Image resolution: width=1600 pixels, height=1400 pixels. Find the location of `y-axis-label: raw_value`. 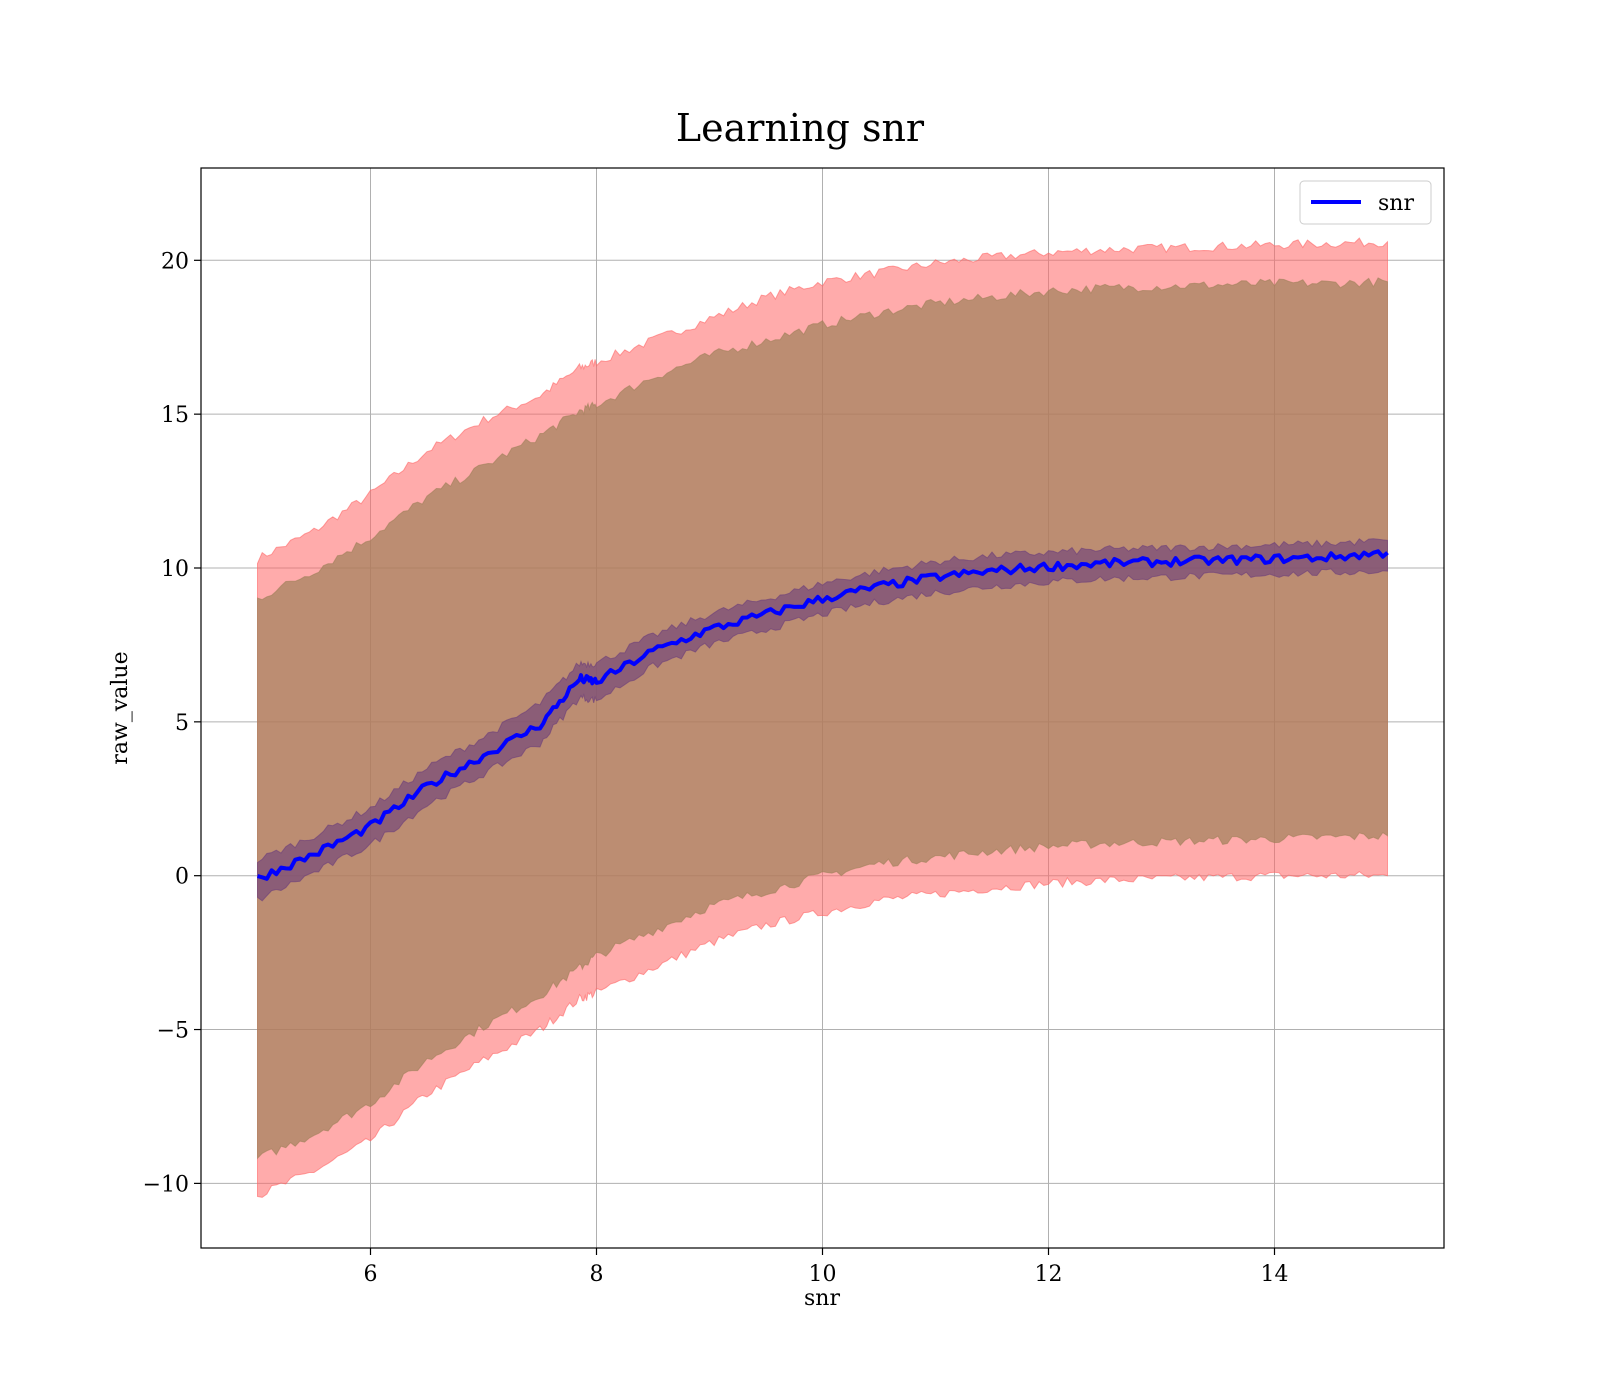

y-axis-label: raw_value is located at coordinates (120, 707).